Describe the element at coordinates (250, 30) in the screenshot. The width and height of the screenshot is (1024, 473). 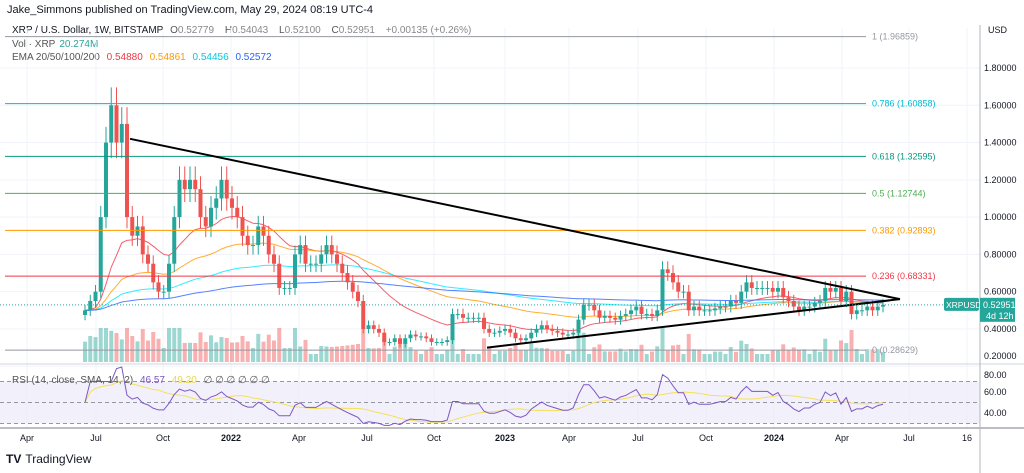
I see `high-value: 0.54043` at that location.